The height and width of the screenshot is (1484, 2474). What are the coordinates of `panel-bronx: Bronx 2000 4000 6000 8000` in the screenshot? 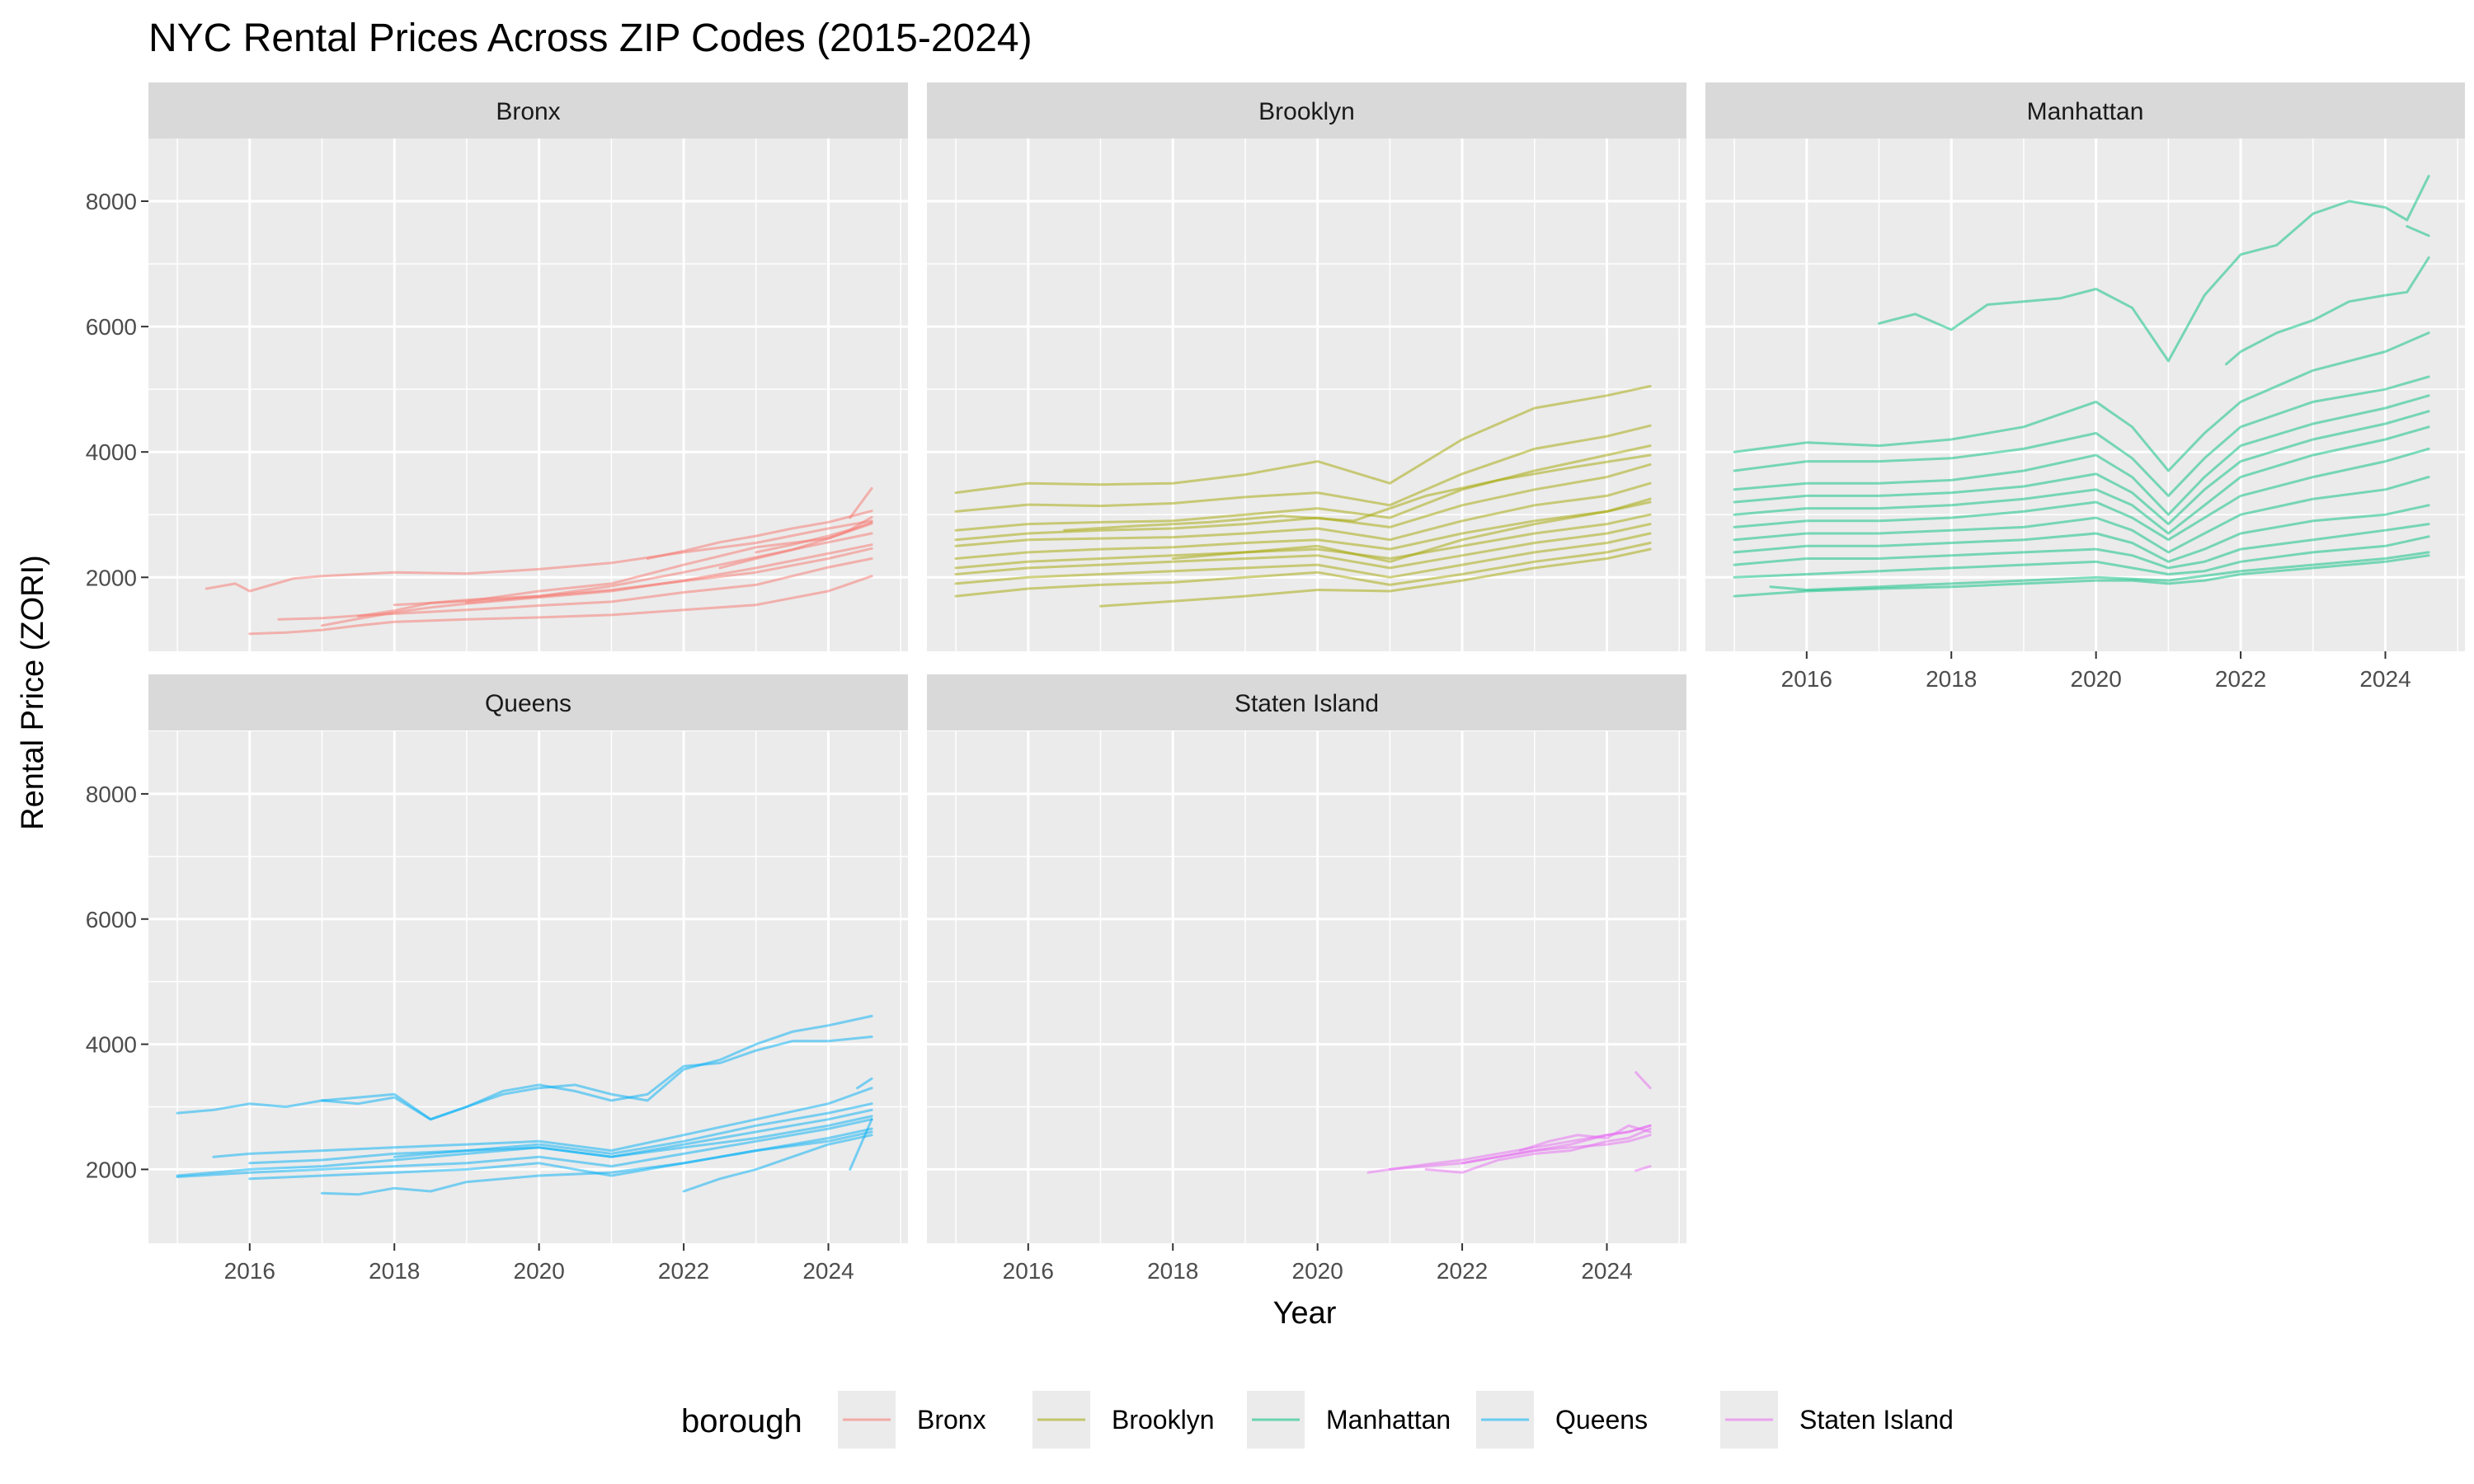 It's located at (497, 366).